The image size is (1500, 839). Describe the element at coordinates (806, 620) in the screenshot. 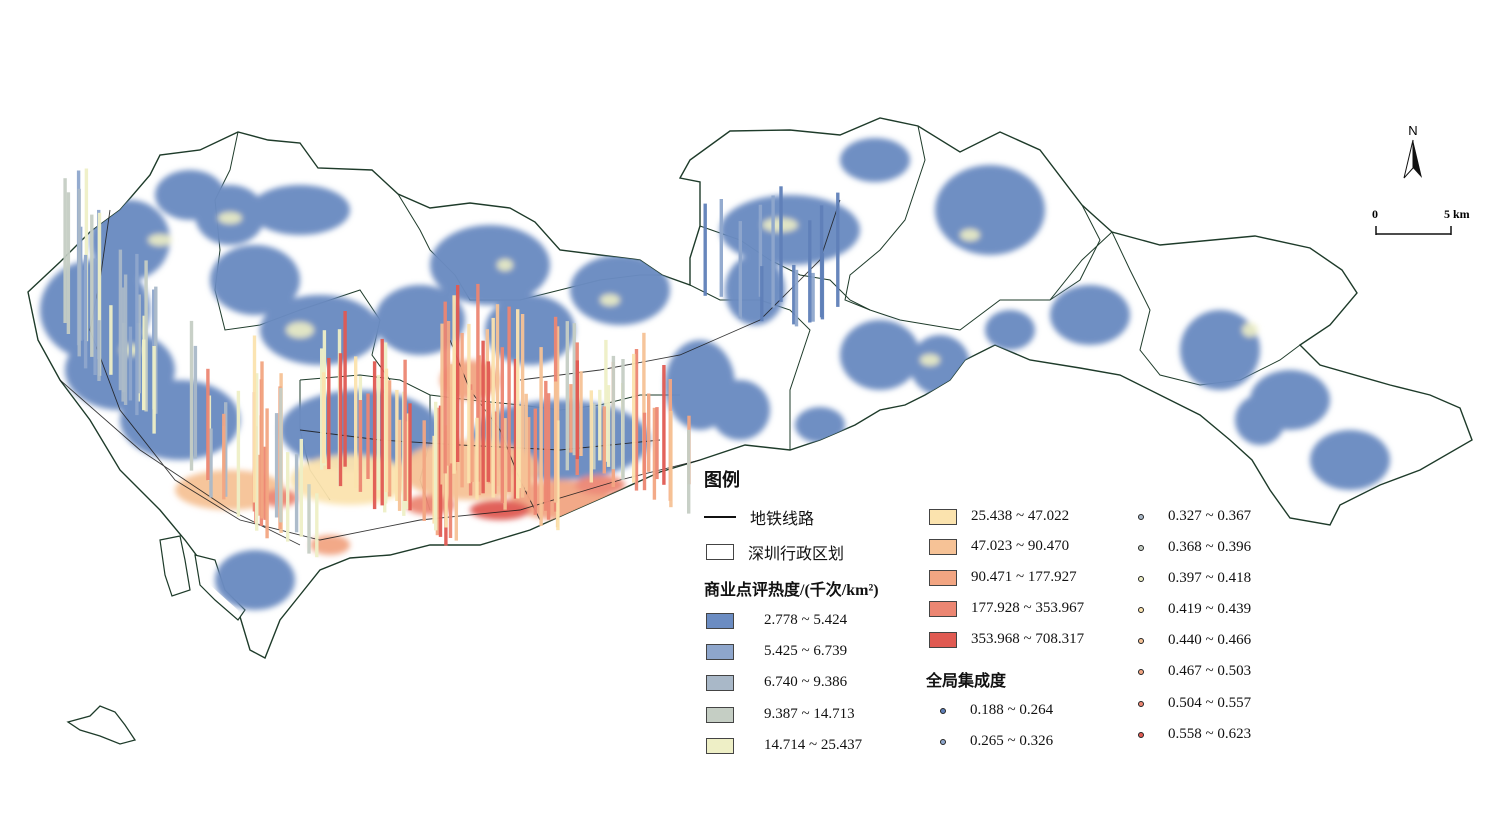

I see `heat-range-label: 2.778 ~ 5.424` at that location.